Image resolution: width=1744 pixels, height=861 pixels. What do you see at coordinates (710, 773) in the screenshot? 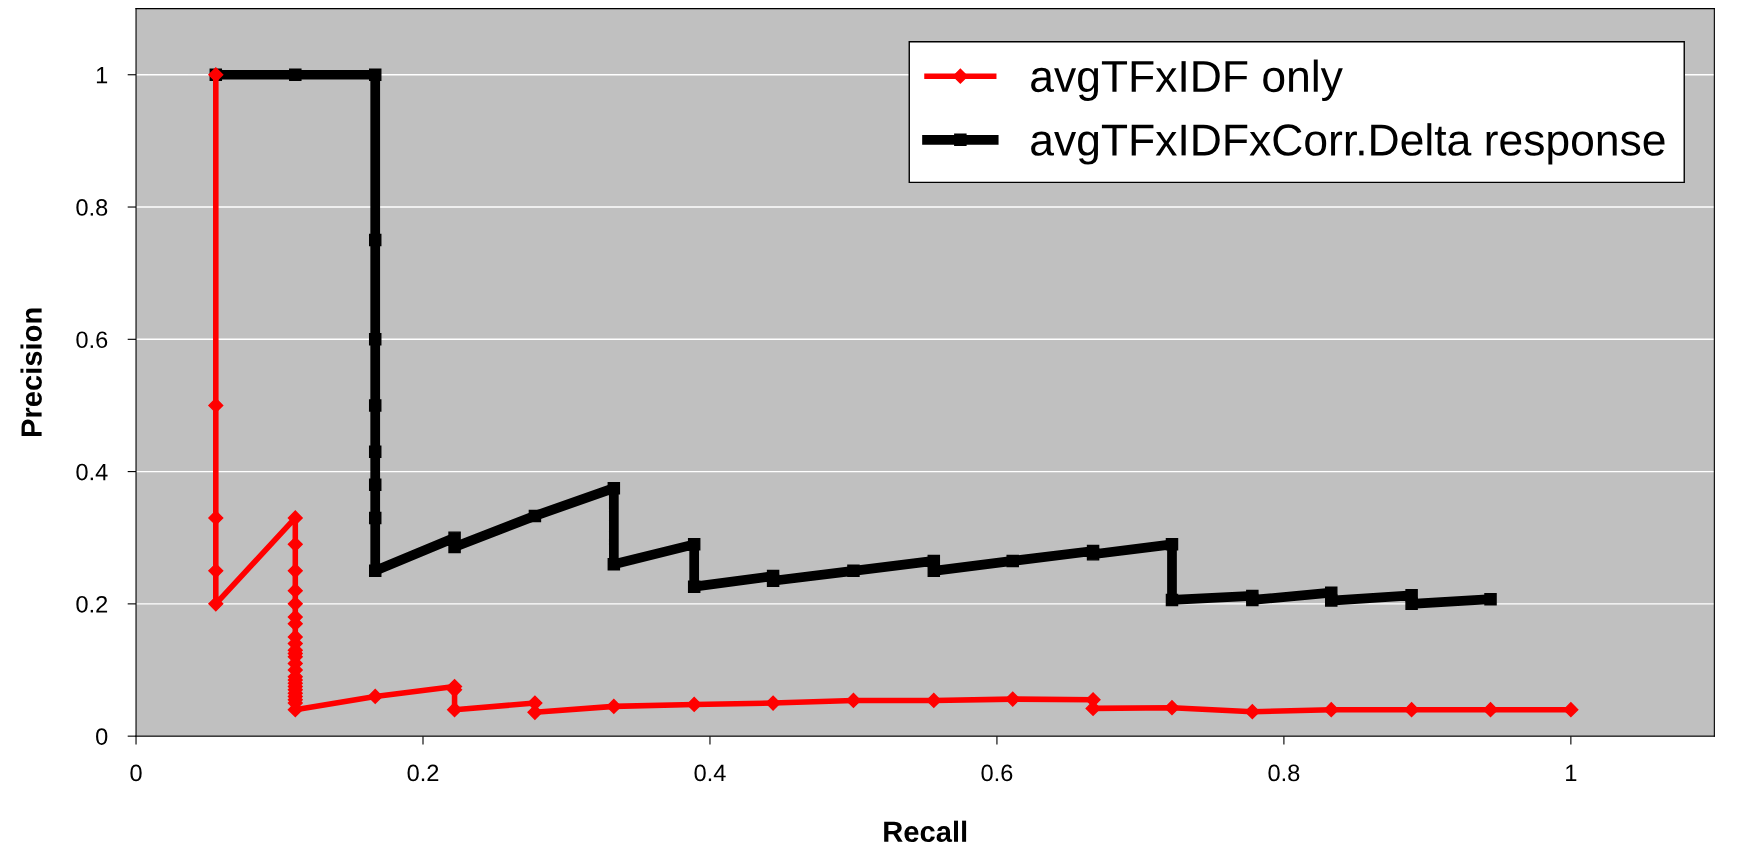
I see `x-tick-label: 0.4` at bounding box center [710, 773].